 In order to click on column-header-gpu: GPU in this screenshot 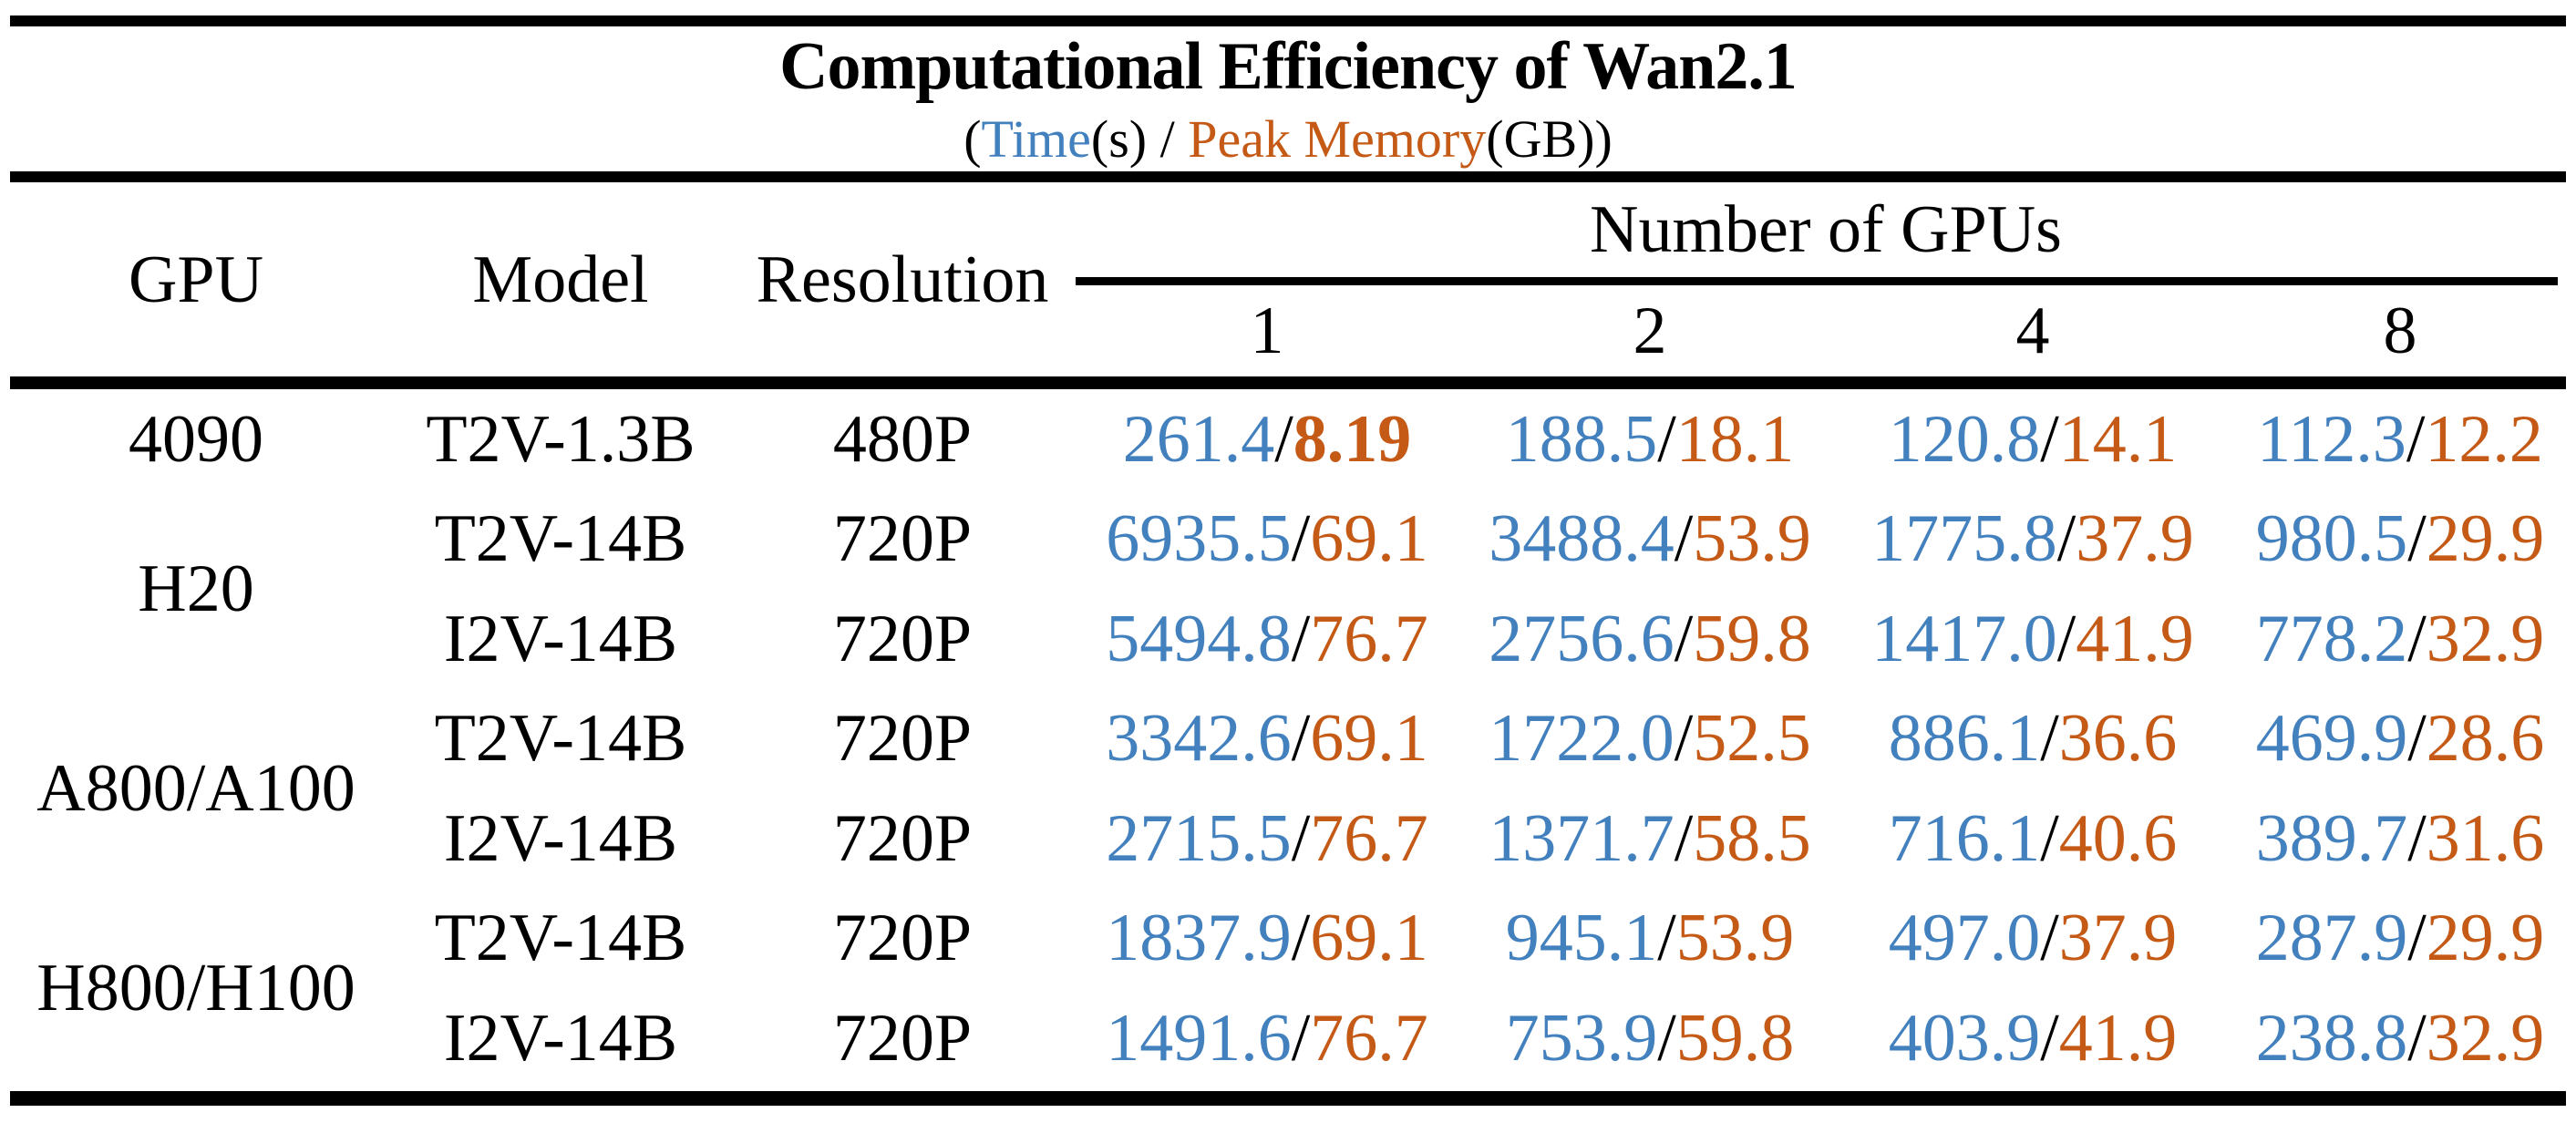, I will do `click(196, 279)`.